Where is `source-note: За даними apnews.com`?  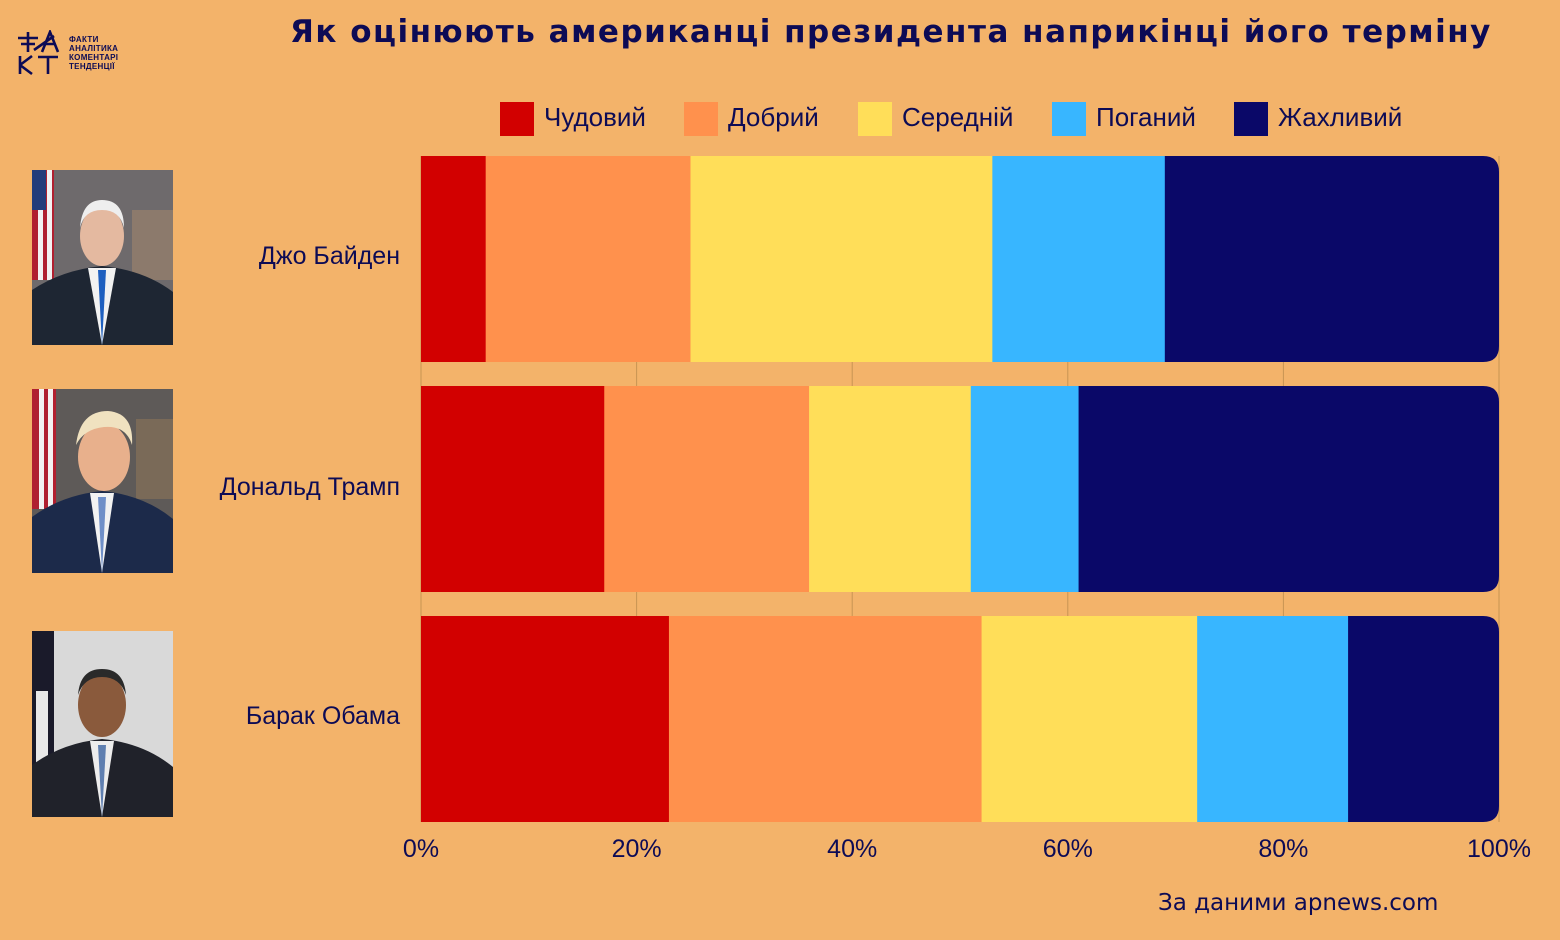
source-note: За даними apnews.com is located at coordinates (1298, 903).